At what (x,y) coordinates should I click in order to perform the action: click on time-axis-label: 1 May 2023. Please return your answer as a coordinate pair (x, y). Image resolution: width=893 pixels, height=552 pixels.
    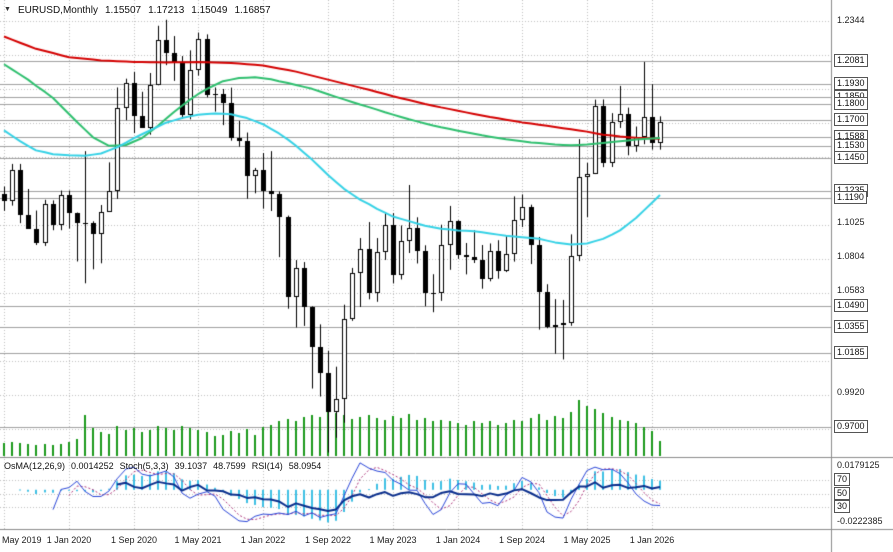
    Looking at the image, I should click on (393, 540).